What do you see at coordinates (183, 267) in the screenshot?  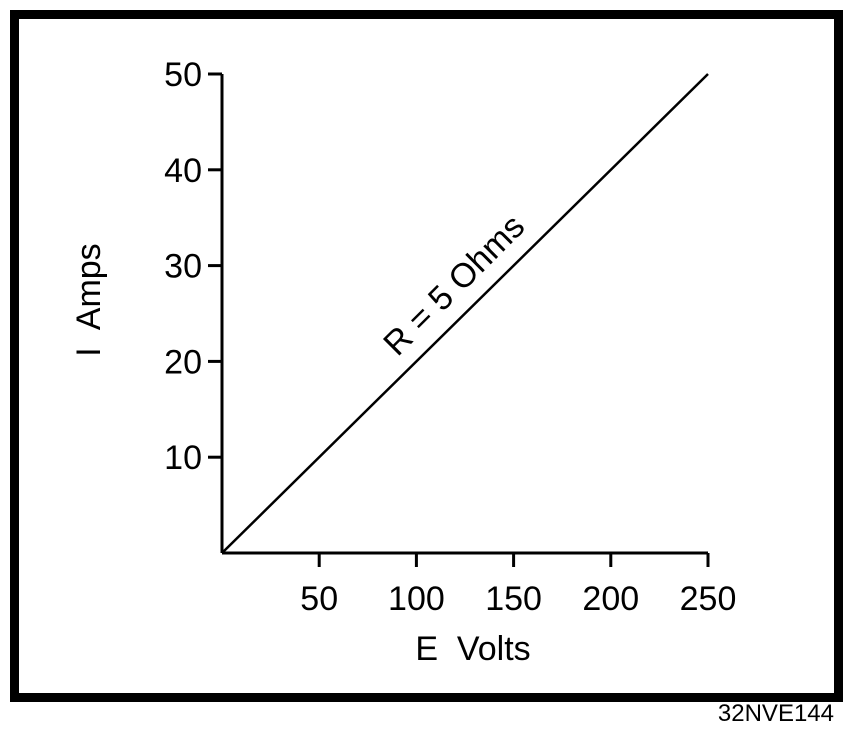 I see `y-tick-label: 30` at bounding box center [183, 267].